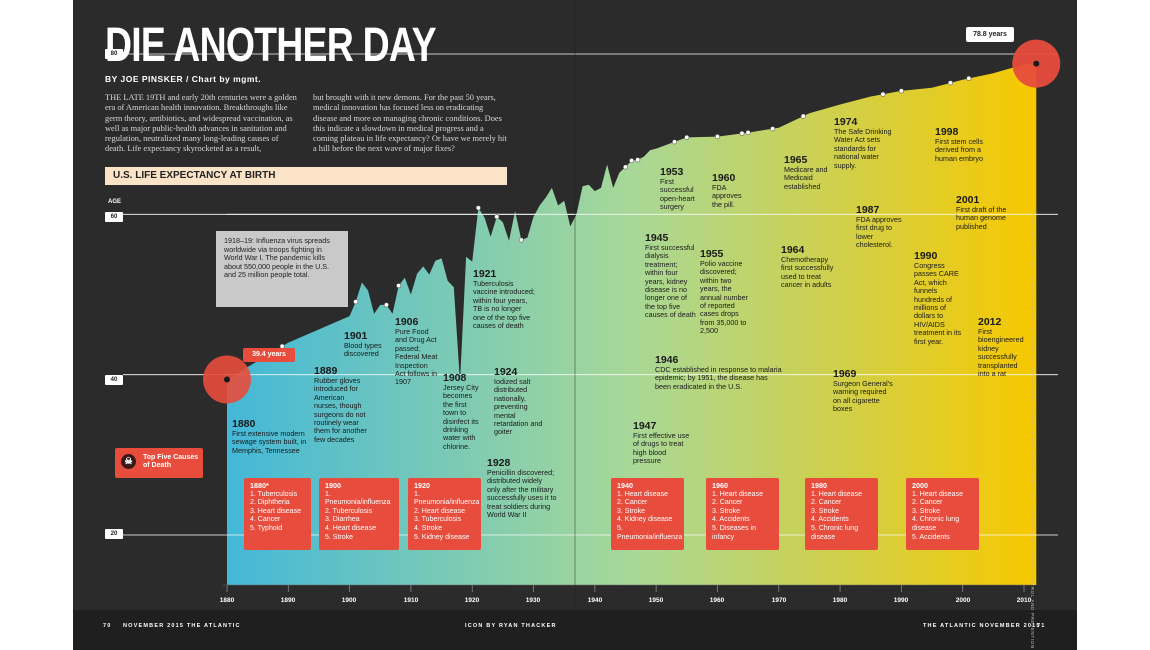  What do you see at coordinates (901, 600) in the screenshot?
I see `x-tick-1990: 1990` at bounding box center [901, 600].